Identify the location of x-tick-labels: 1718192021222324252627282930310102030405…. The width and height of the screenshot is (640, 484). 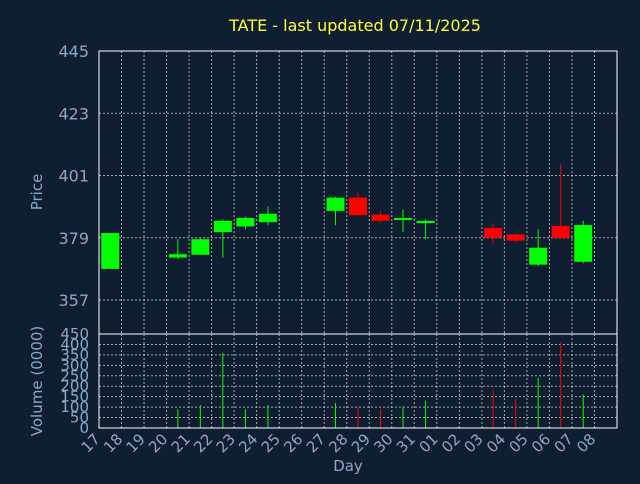
(339, 443).